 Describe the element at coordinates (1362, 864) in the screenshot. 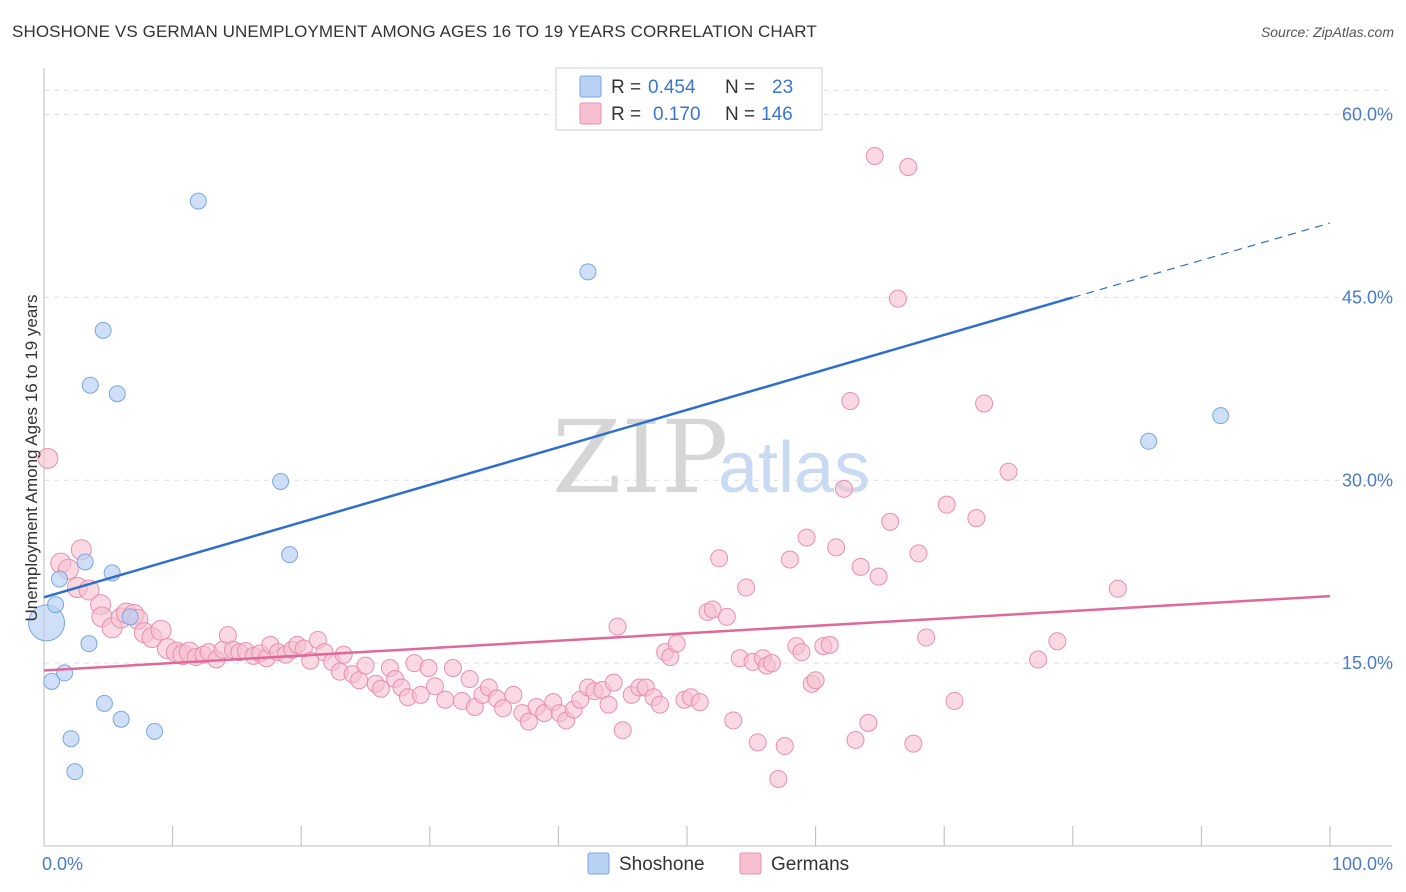

I see `x-tick-label-1: 100.0%` at that location.